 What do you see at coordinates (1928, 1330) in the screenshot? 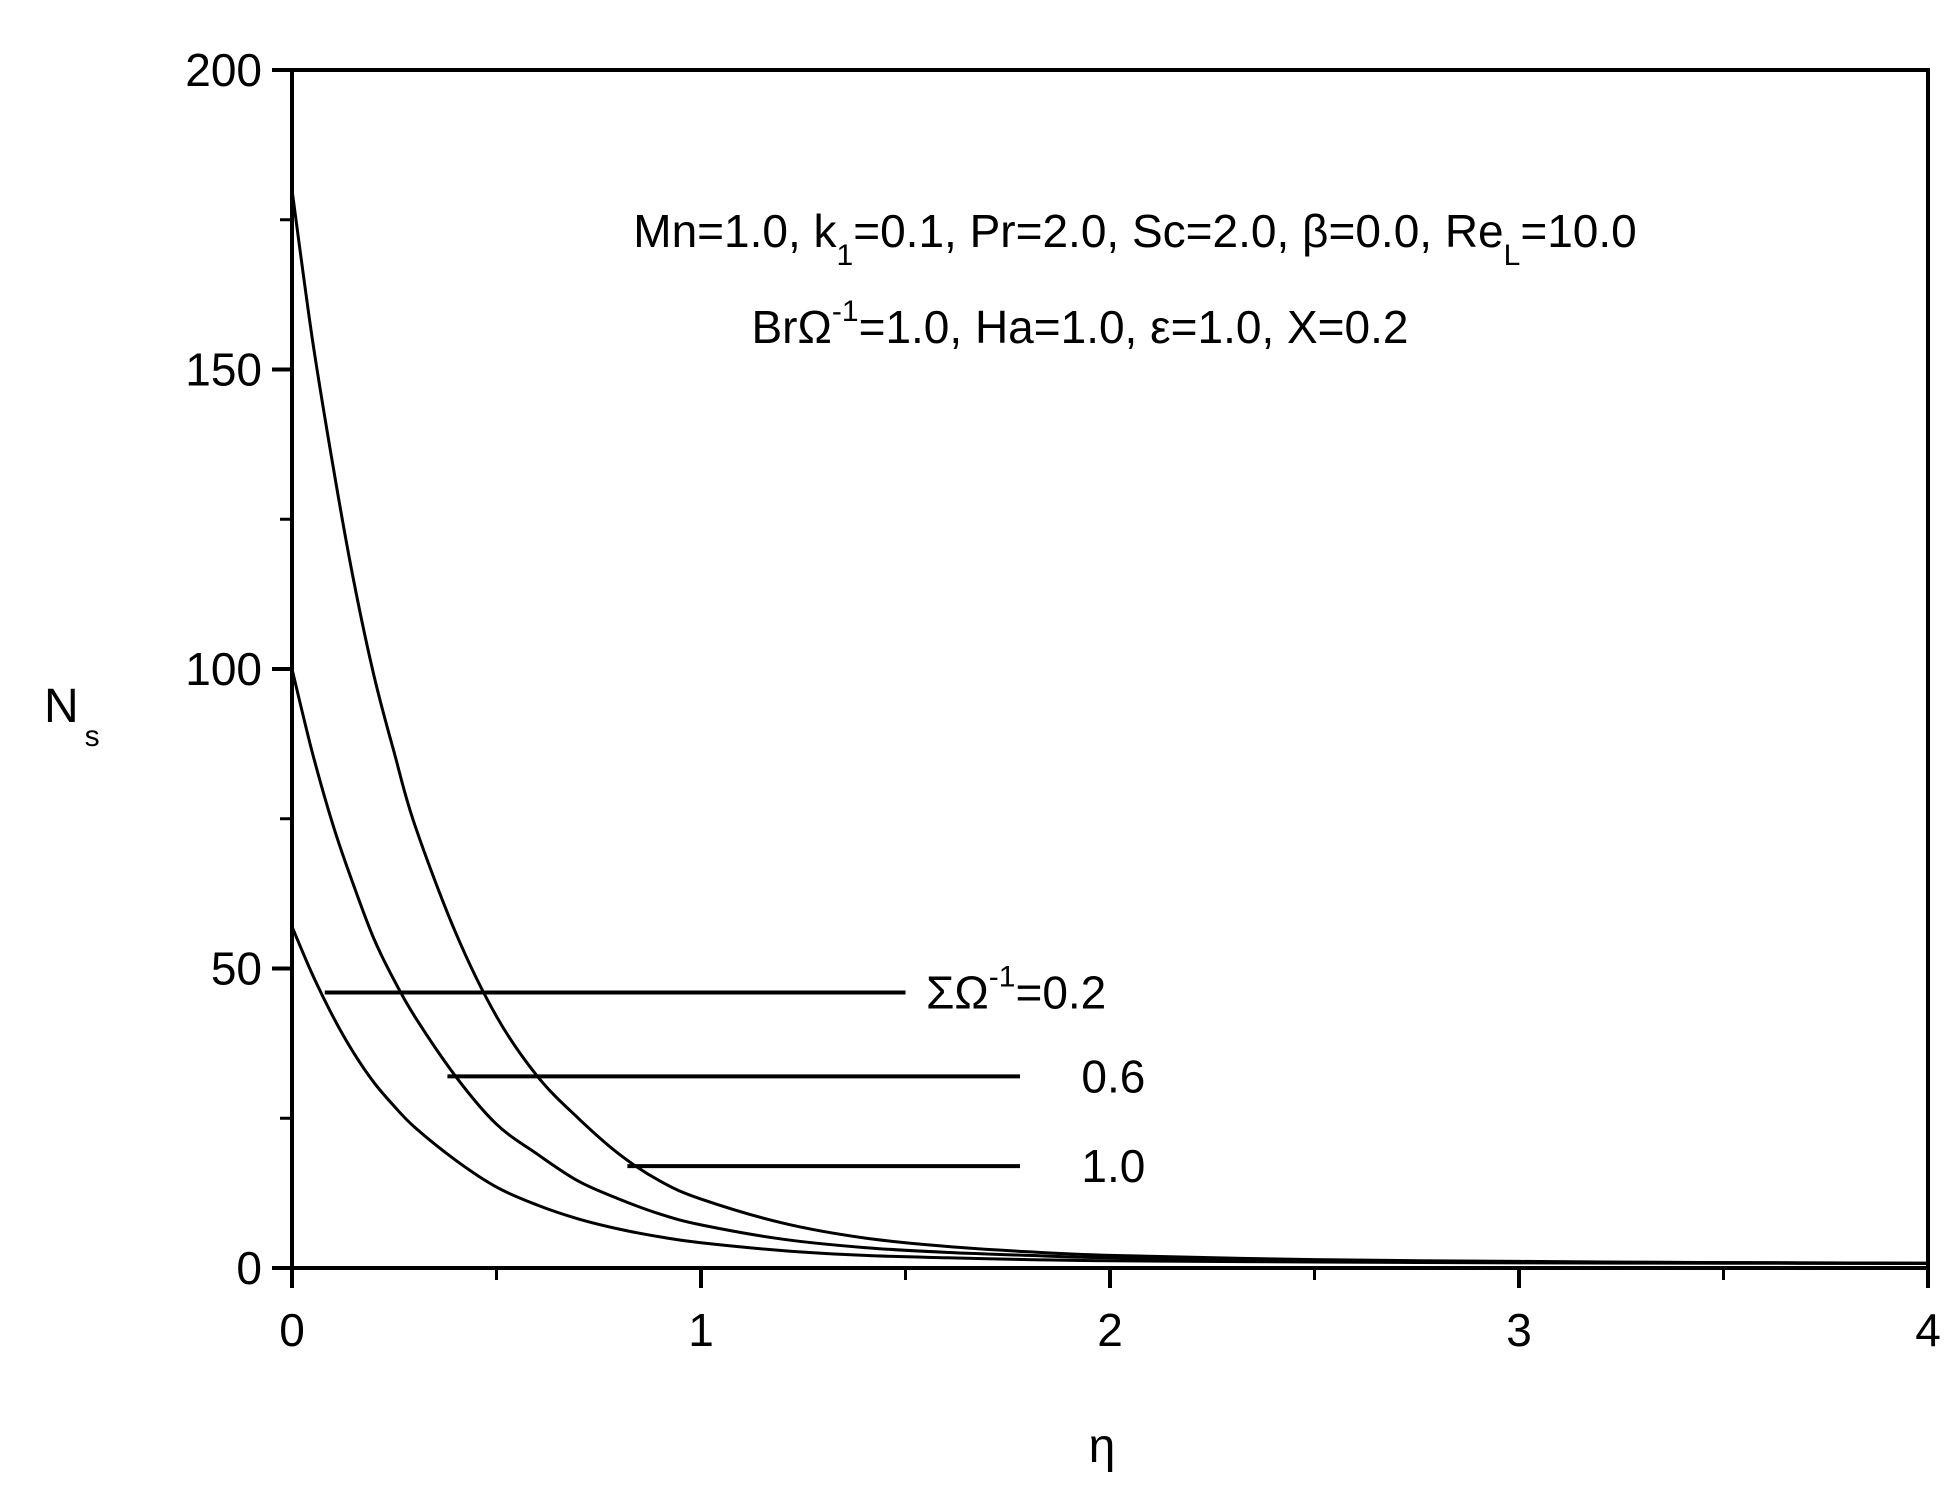
I see `x-tick-label: 4` at bounding box center [1928, 1330].